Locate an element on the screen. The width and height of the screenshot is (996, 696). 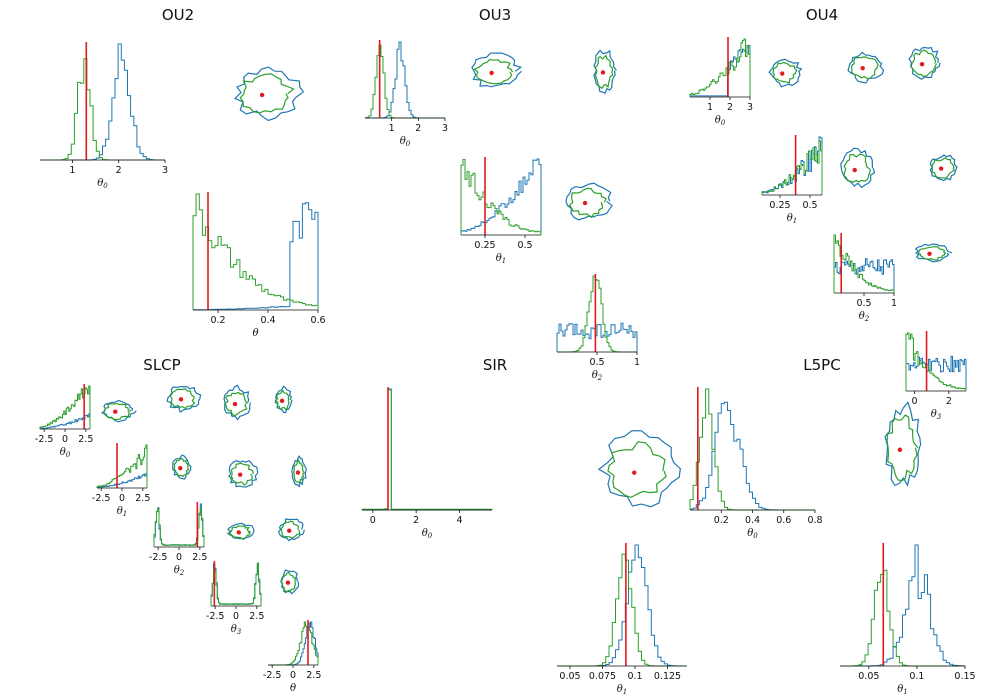
x-axis-label: θ3 is located at coordinates (936, 415).